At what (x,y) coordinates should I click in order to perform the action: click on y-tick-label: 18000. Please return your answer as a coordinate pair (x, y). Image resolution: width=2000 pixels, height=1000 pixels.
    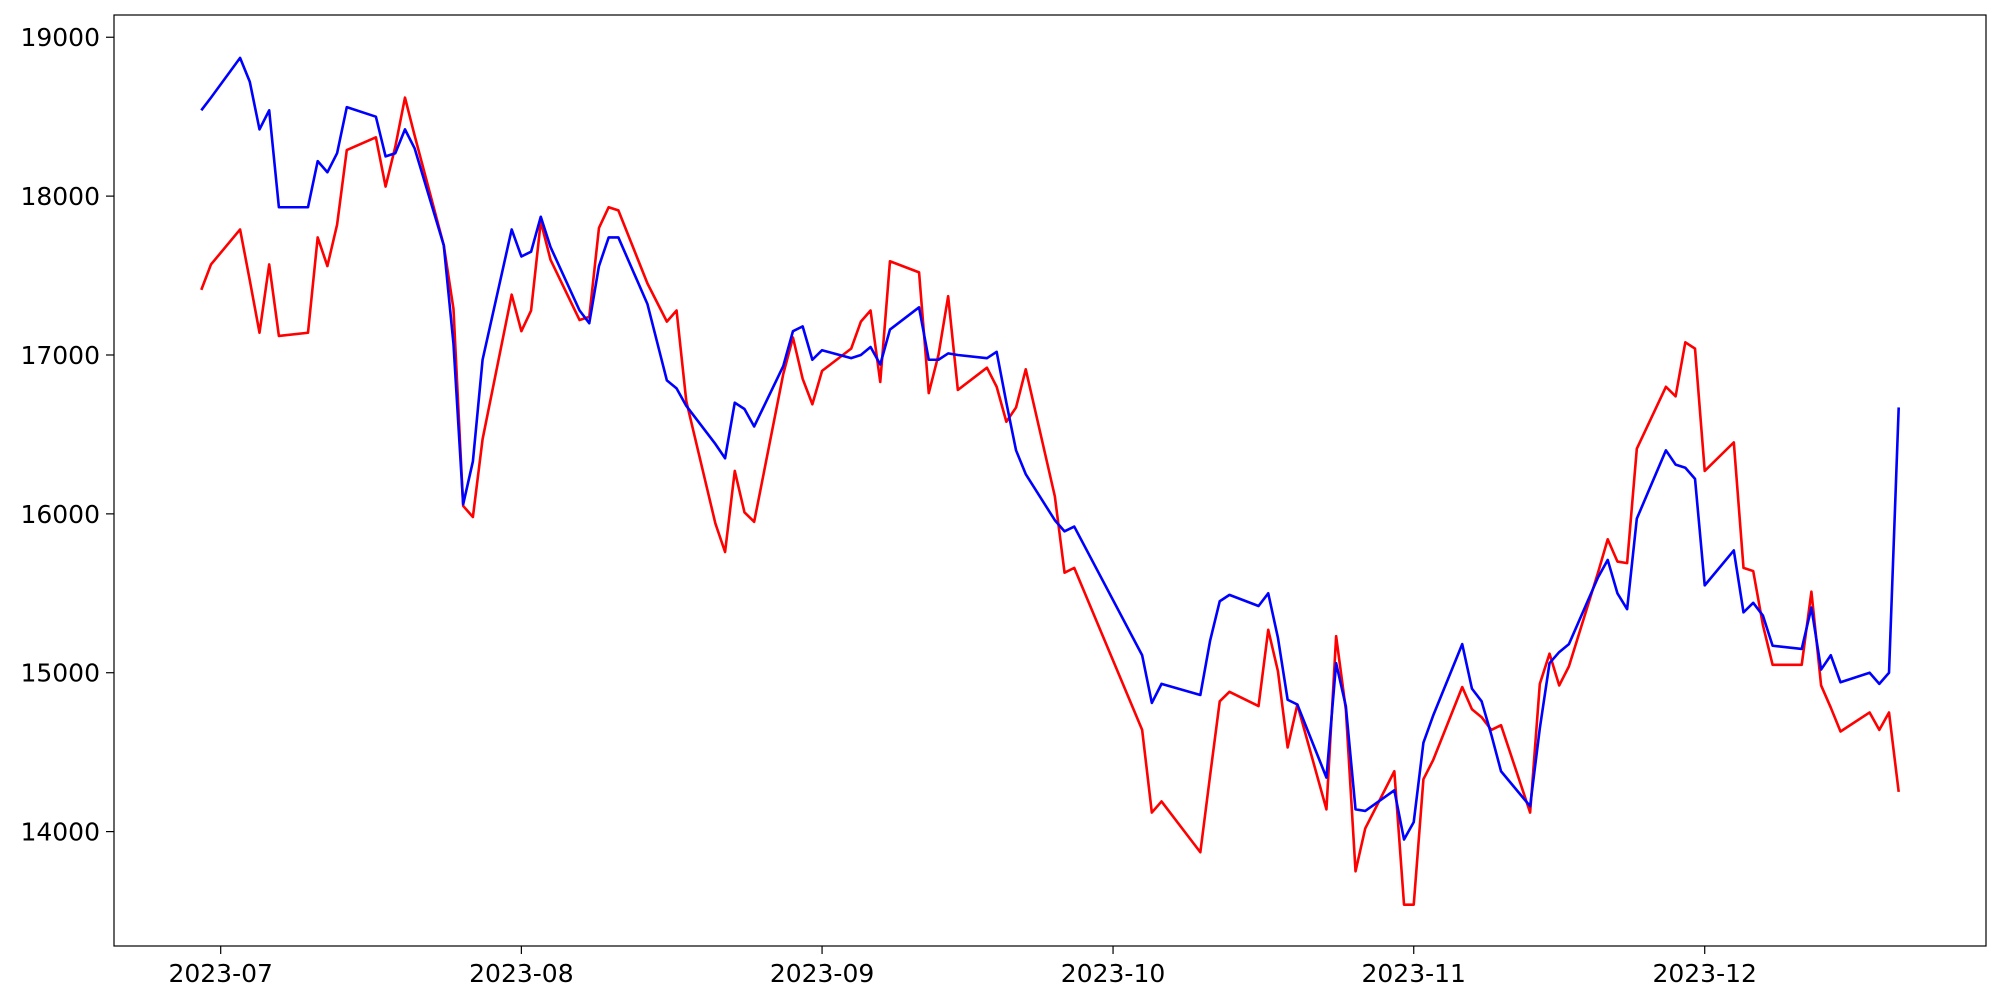
    Looking at the image, I should click on (60, 196).